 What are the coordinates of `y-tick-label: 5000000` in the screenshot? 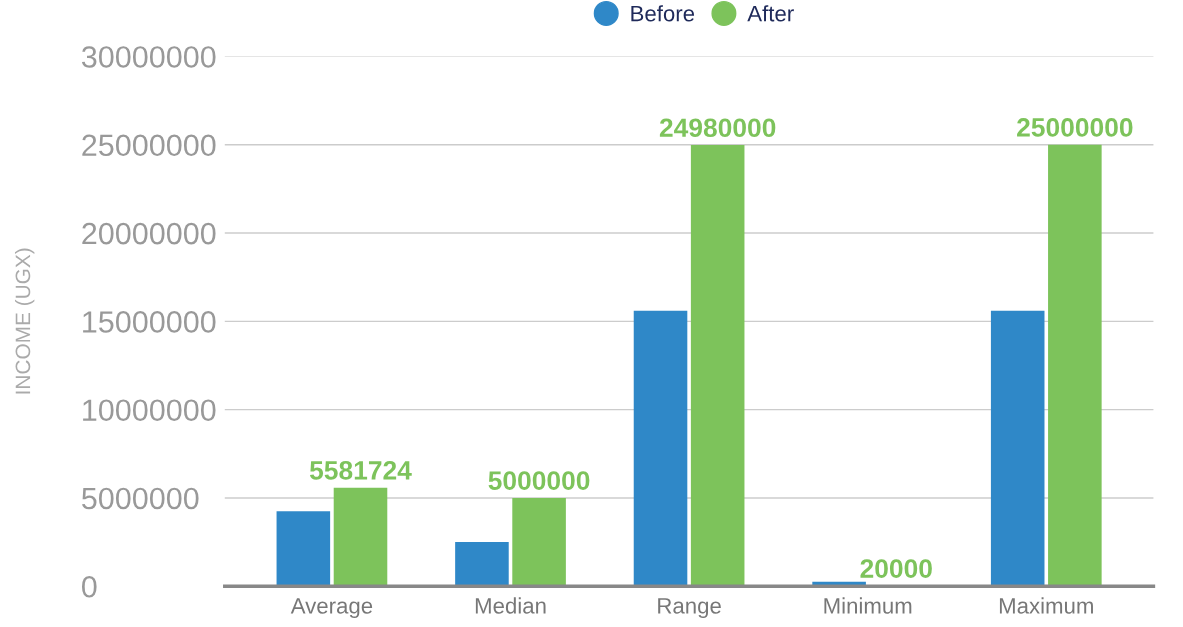 It's located at (140, 498).